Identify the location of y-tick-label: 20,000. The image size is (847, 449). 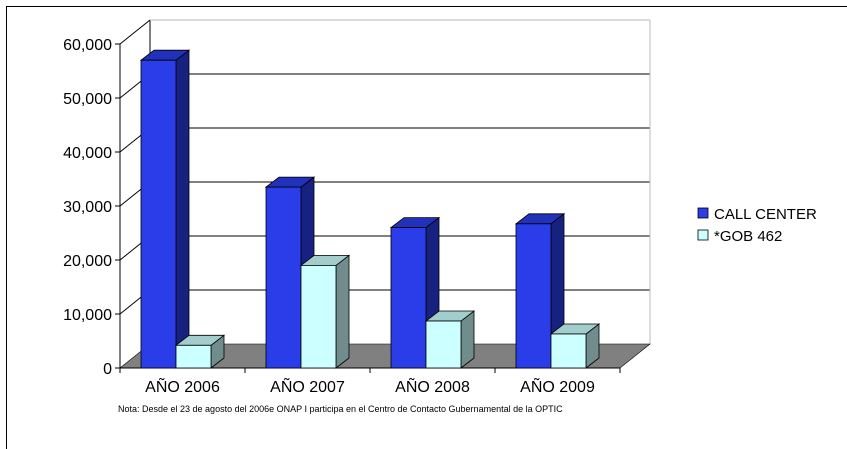
(87, 261).